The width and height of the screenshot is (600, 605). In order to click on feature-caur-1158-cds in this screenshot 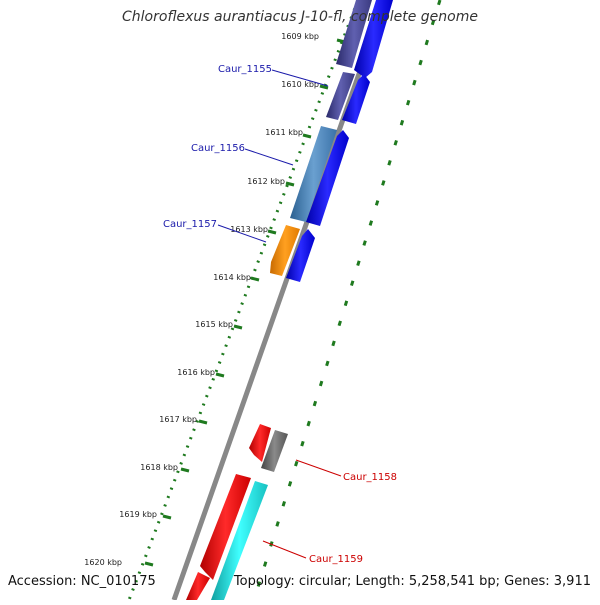, I will do `click(260, 443)`.